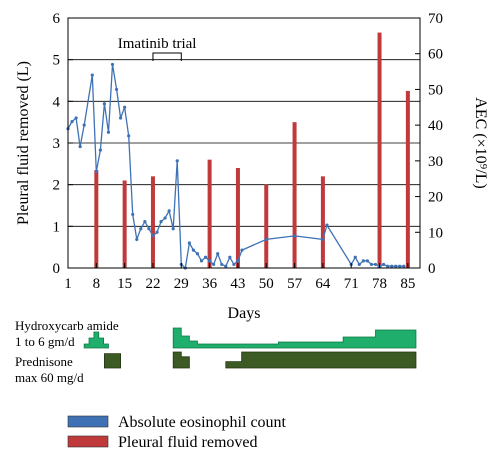  What do you see at coordinates (429, 144) in the screenshot?
I see `y-axis-right: 0 10 20 30 40 50 60 70` at bounding box center [429, 144].